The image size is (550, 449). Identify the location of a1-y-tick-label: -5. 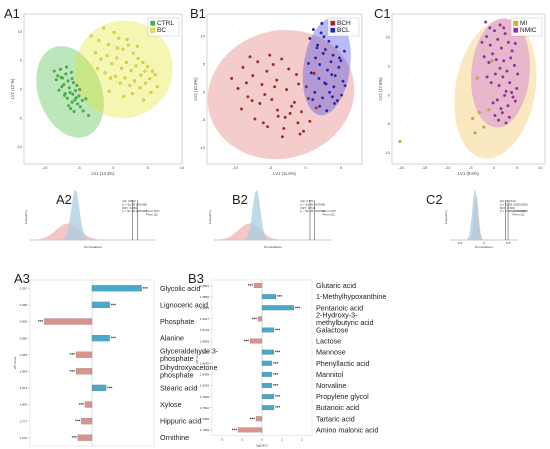
(20, 117).